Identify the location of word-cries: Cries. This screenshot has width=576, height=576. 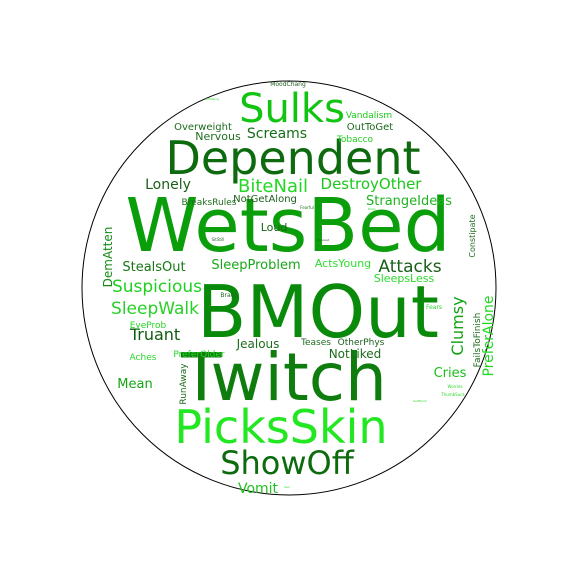
(450, 373).